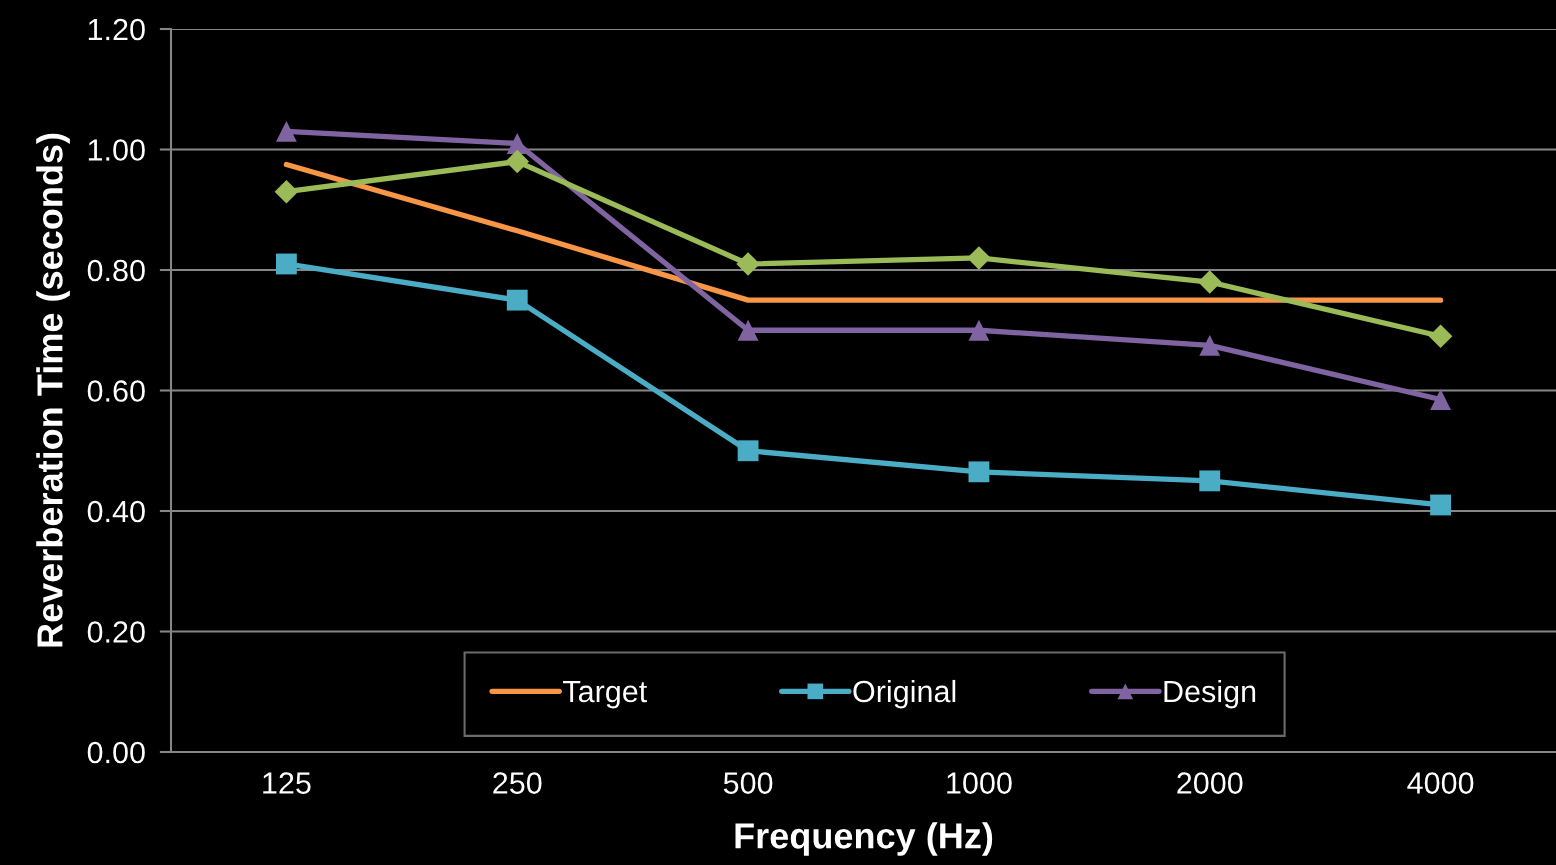 This screenshot has height=865, width=1556. Describe the element at coordinates (1210, 783) in the screenshot. I see `x-tick-label: 2000` at that location.